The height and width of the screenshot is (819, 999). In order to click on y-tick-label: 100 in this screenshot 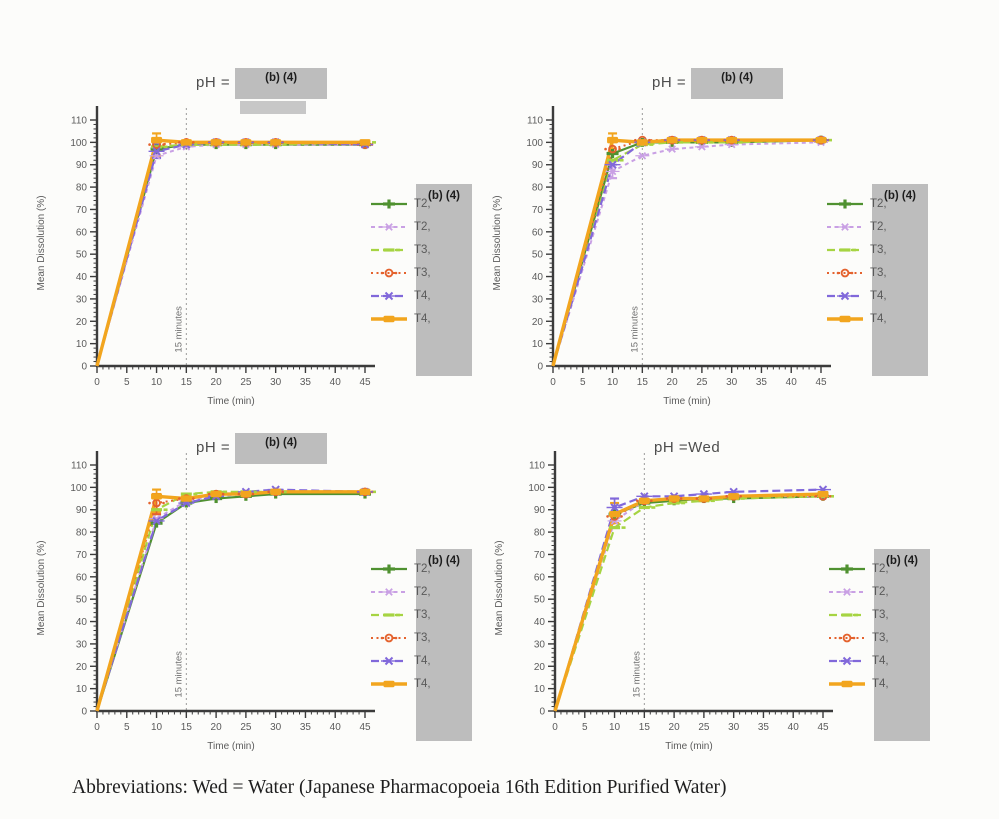, I will do `click(534, 143)`.